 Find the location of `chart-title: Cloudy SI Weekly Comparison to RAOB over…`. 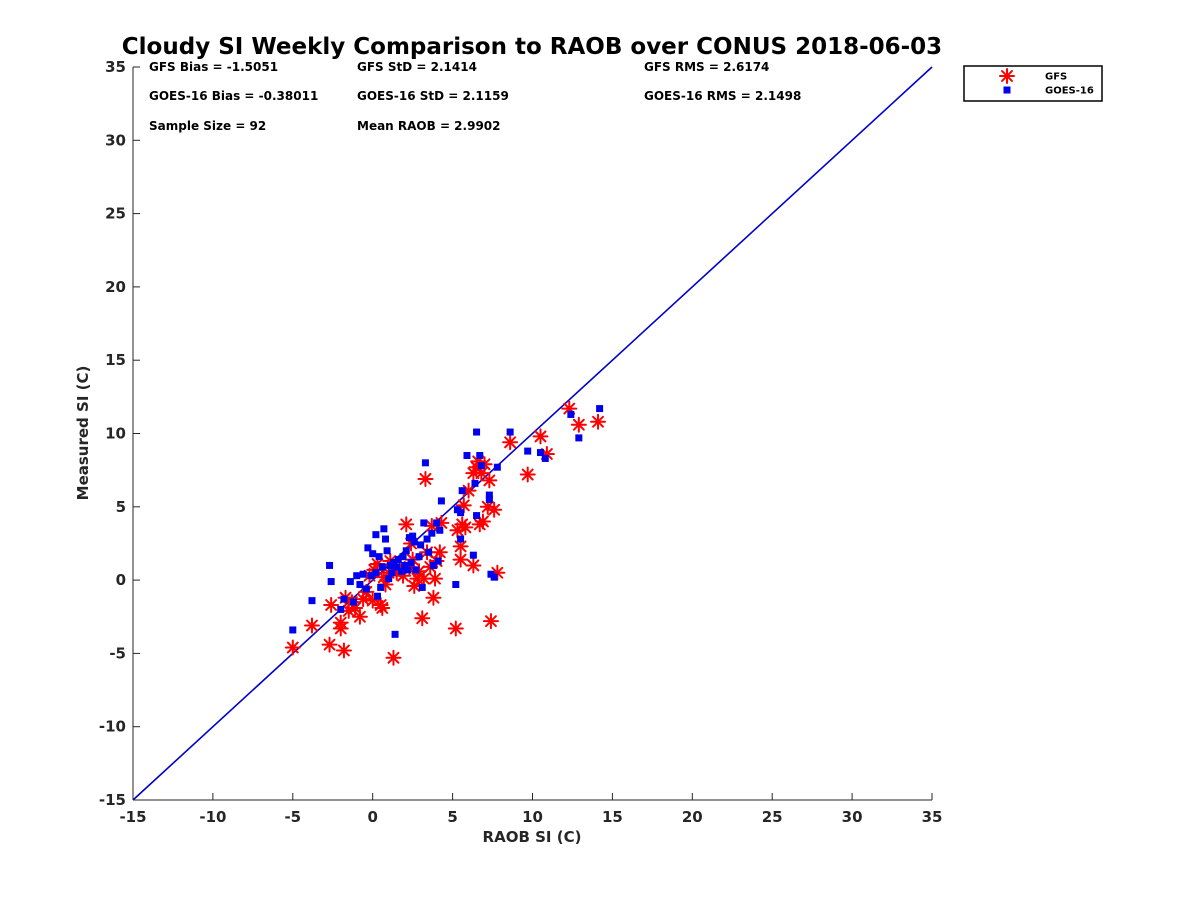

chart-title: Cloudy SI Weekly Comparison to RAOB over… is located at coordinates (532, 47).